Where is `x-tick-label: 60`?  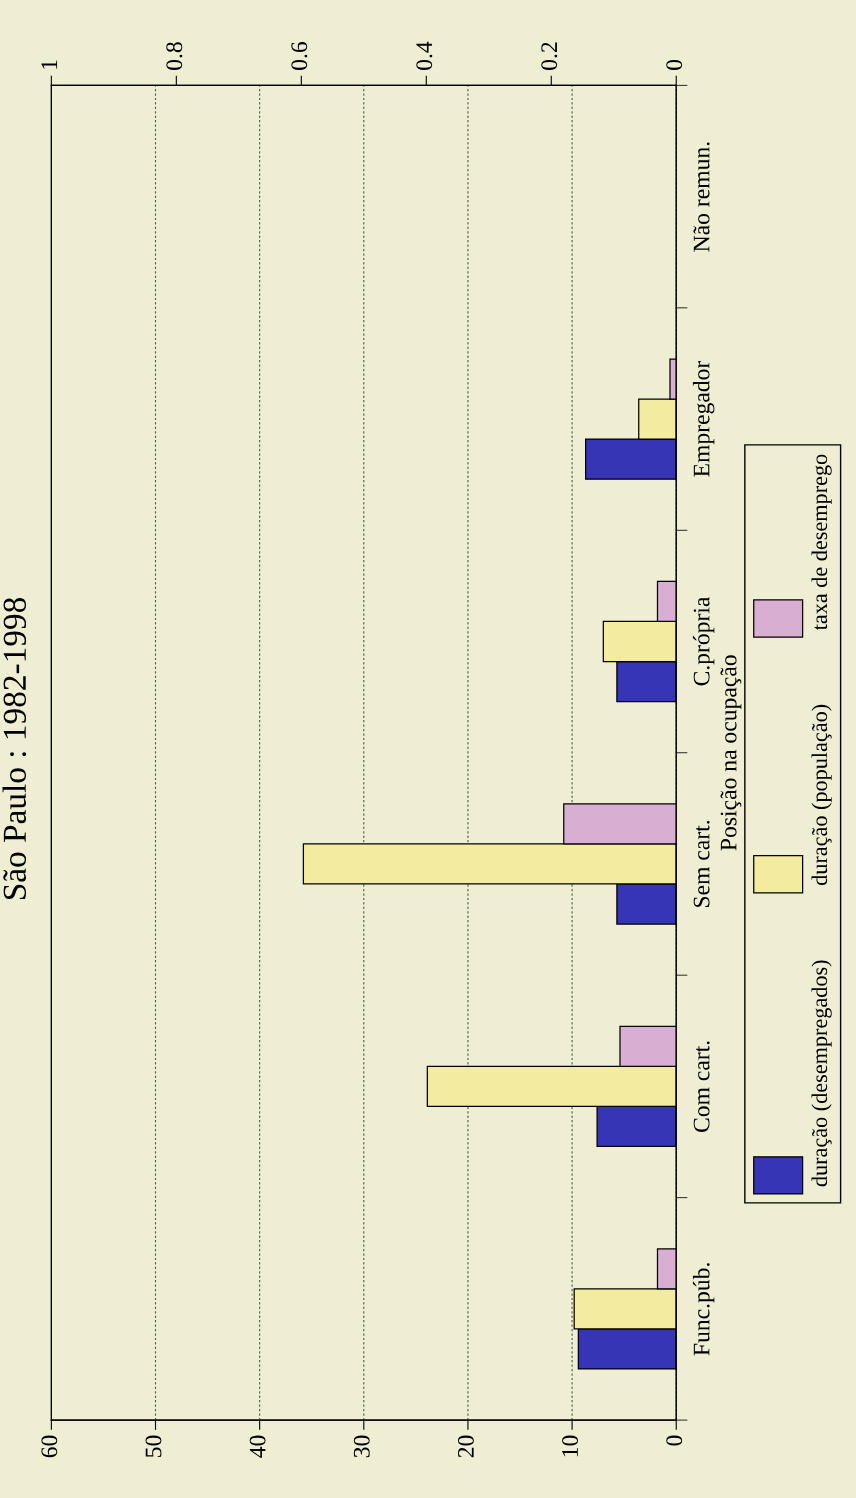
x-tick-label: 60 is located at coordinates (49, 1446).